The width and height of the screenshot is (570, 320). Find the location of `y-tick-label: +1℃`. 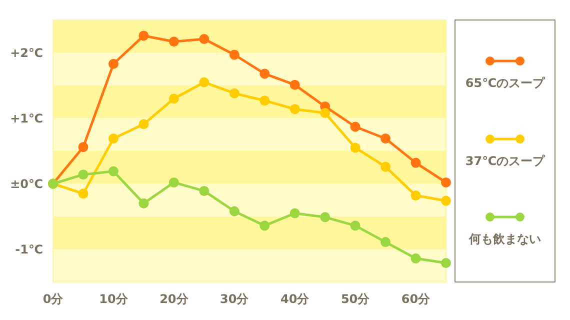

y-tick-label: +1℃ is located at coordinates (26, 118).